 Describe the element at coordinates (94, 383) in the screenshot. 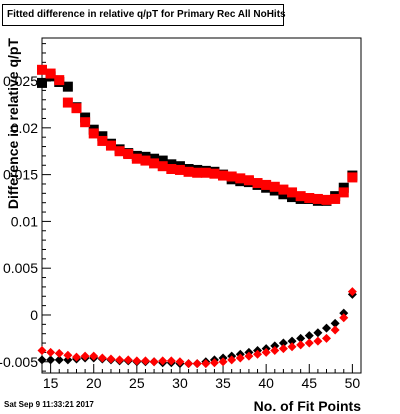

I see `x-tick-label: 20` at that location.